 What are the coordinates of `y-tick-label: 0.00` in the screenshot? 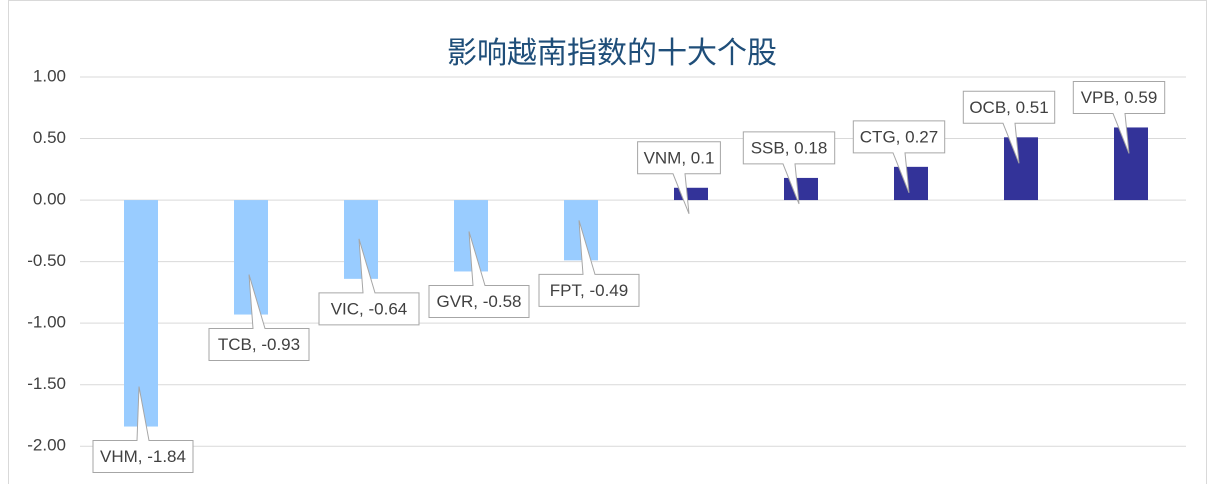 It's located at (49, 199).